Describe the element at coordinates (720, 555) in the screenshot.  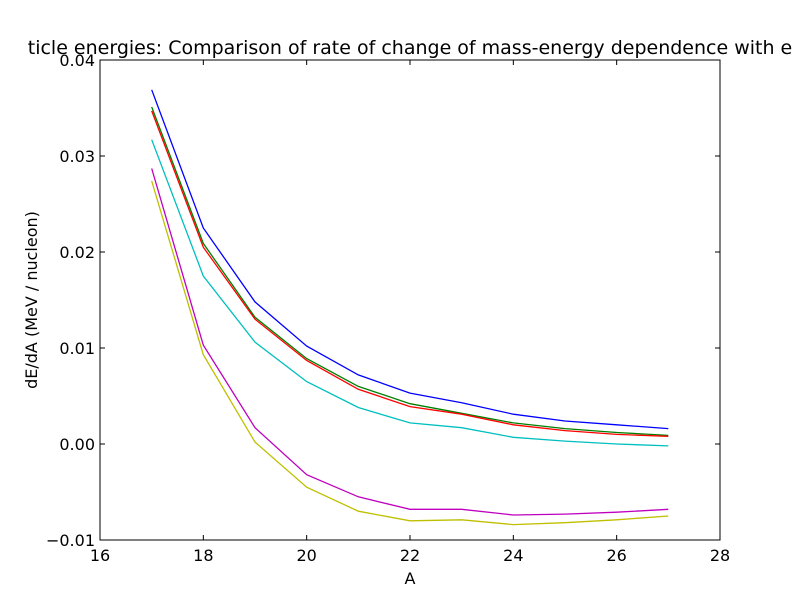
I see `x-tick-label: 28` at that location.